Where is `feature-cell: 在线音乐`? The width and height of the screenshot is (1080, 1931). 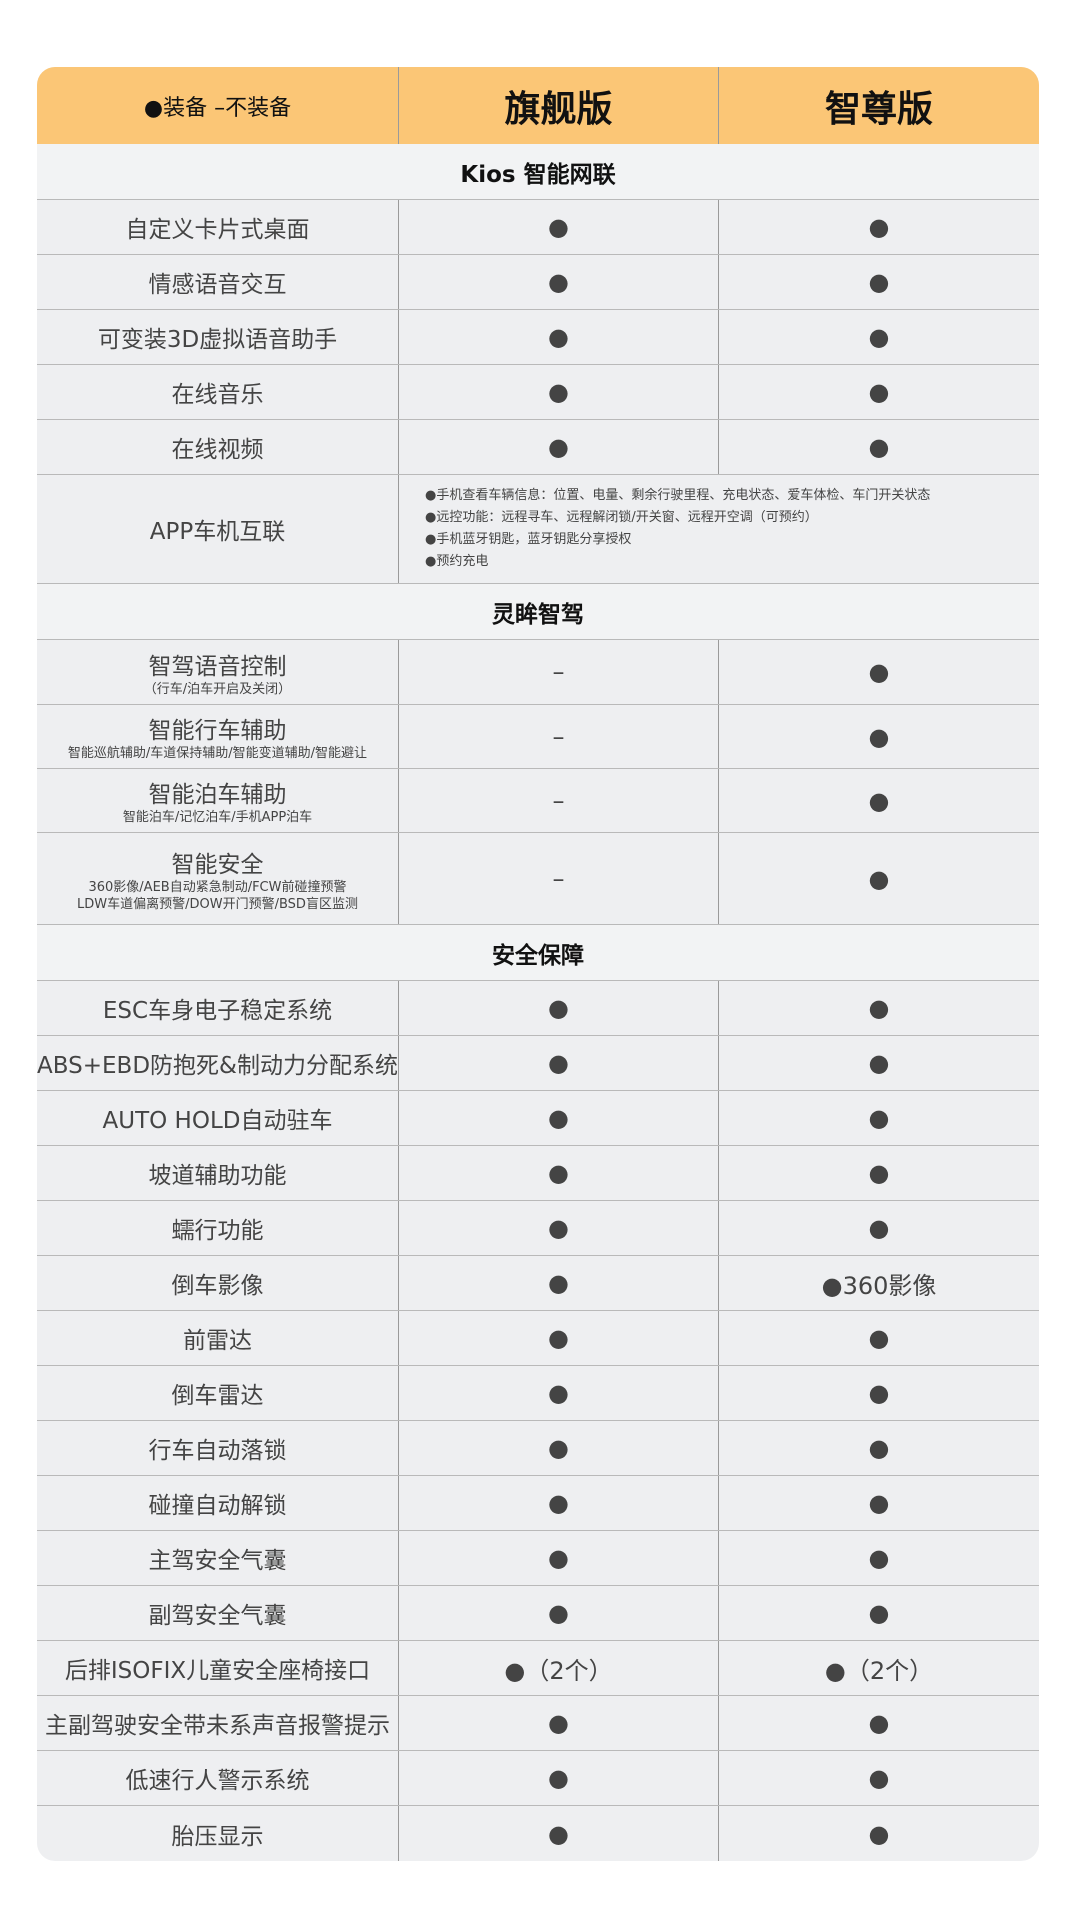
feature-cell: 在线音乐 is located at coordinates (218, 392).